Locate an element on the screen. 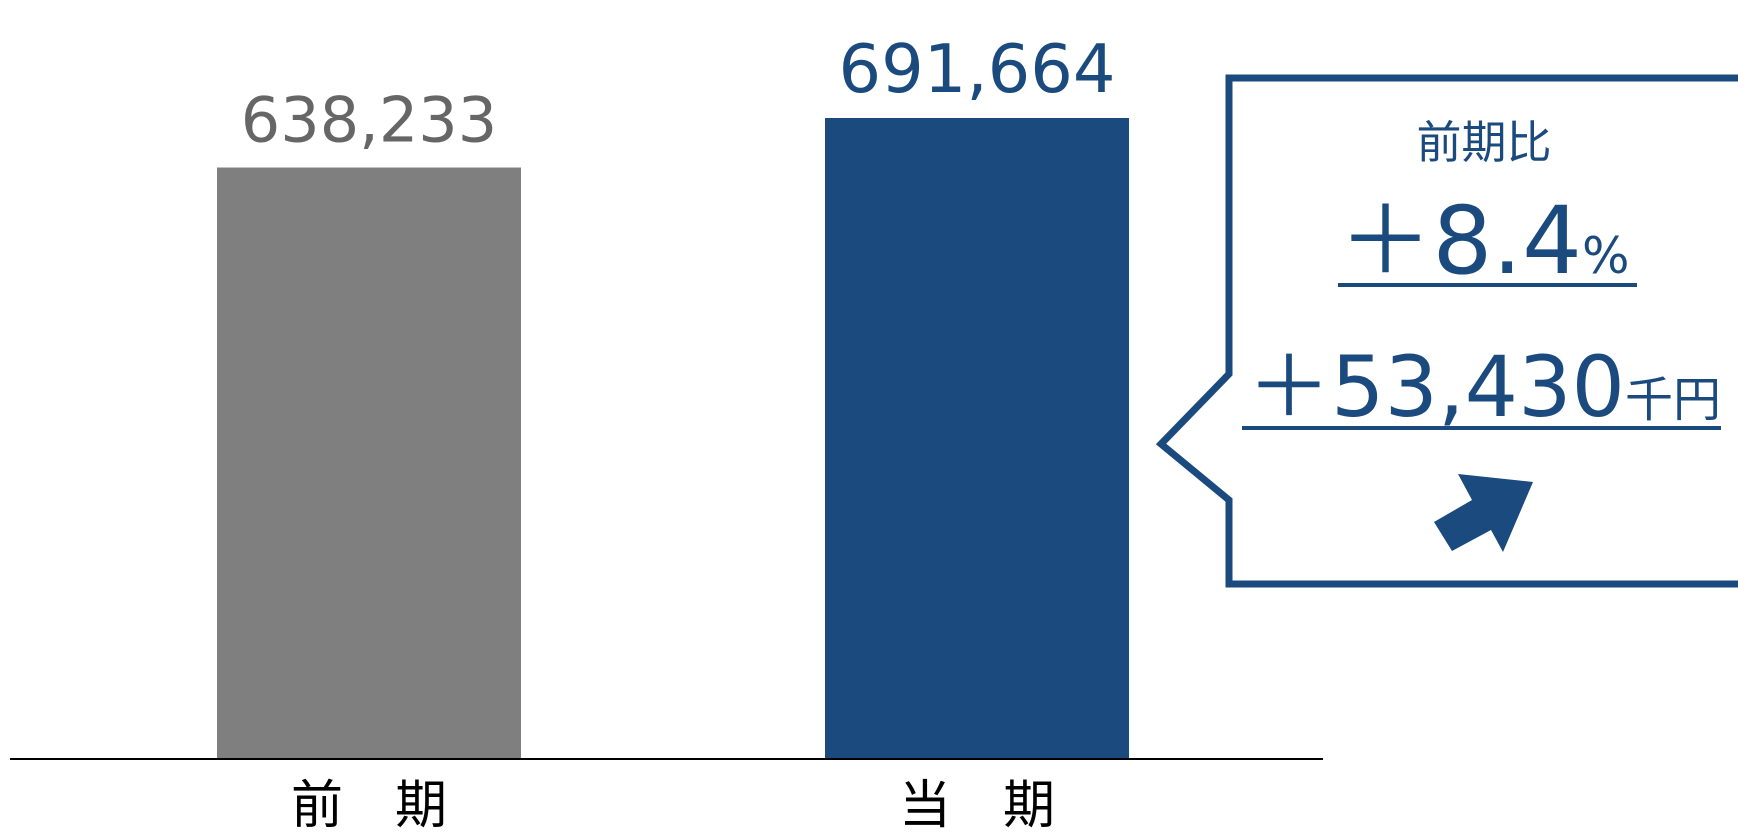 The image size is (1738, 834). bar-previous-period is located at coordinates (369, 463).